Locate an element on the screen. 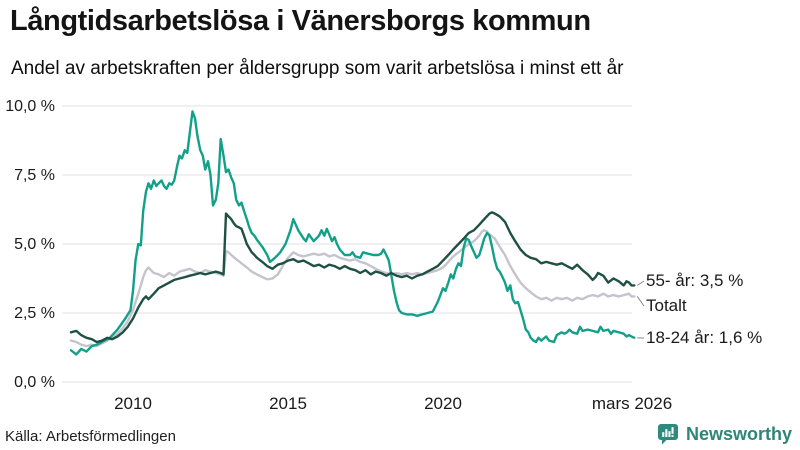 Image resolution: width=800 pixels, height=450 pixels. source-attribution: Källa: Arbetsförmedlingen is located at coordinates (90, 436).